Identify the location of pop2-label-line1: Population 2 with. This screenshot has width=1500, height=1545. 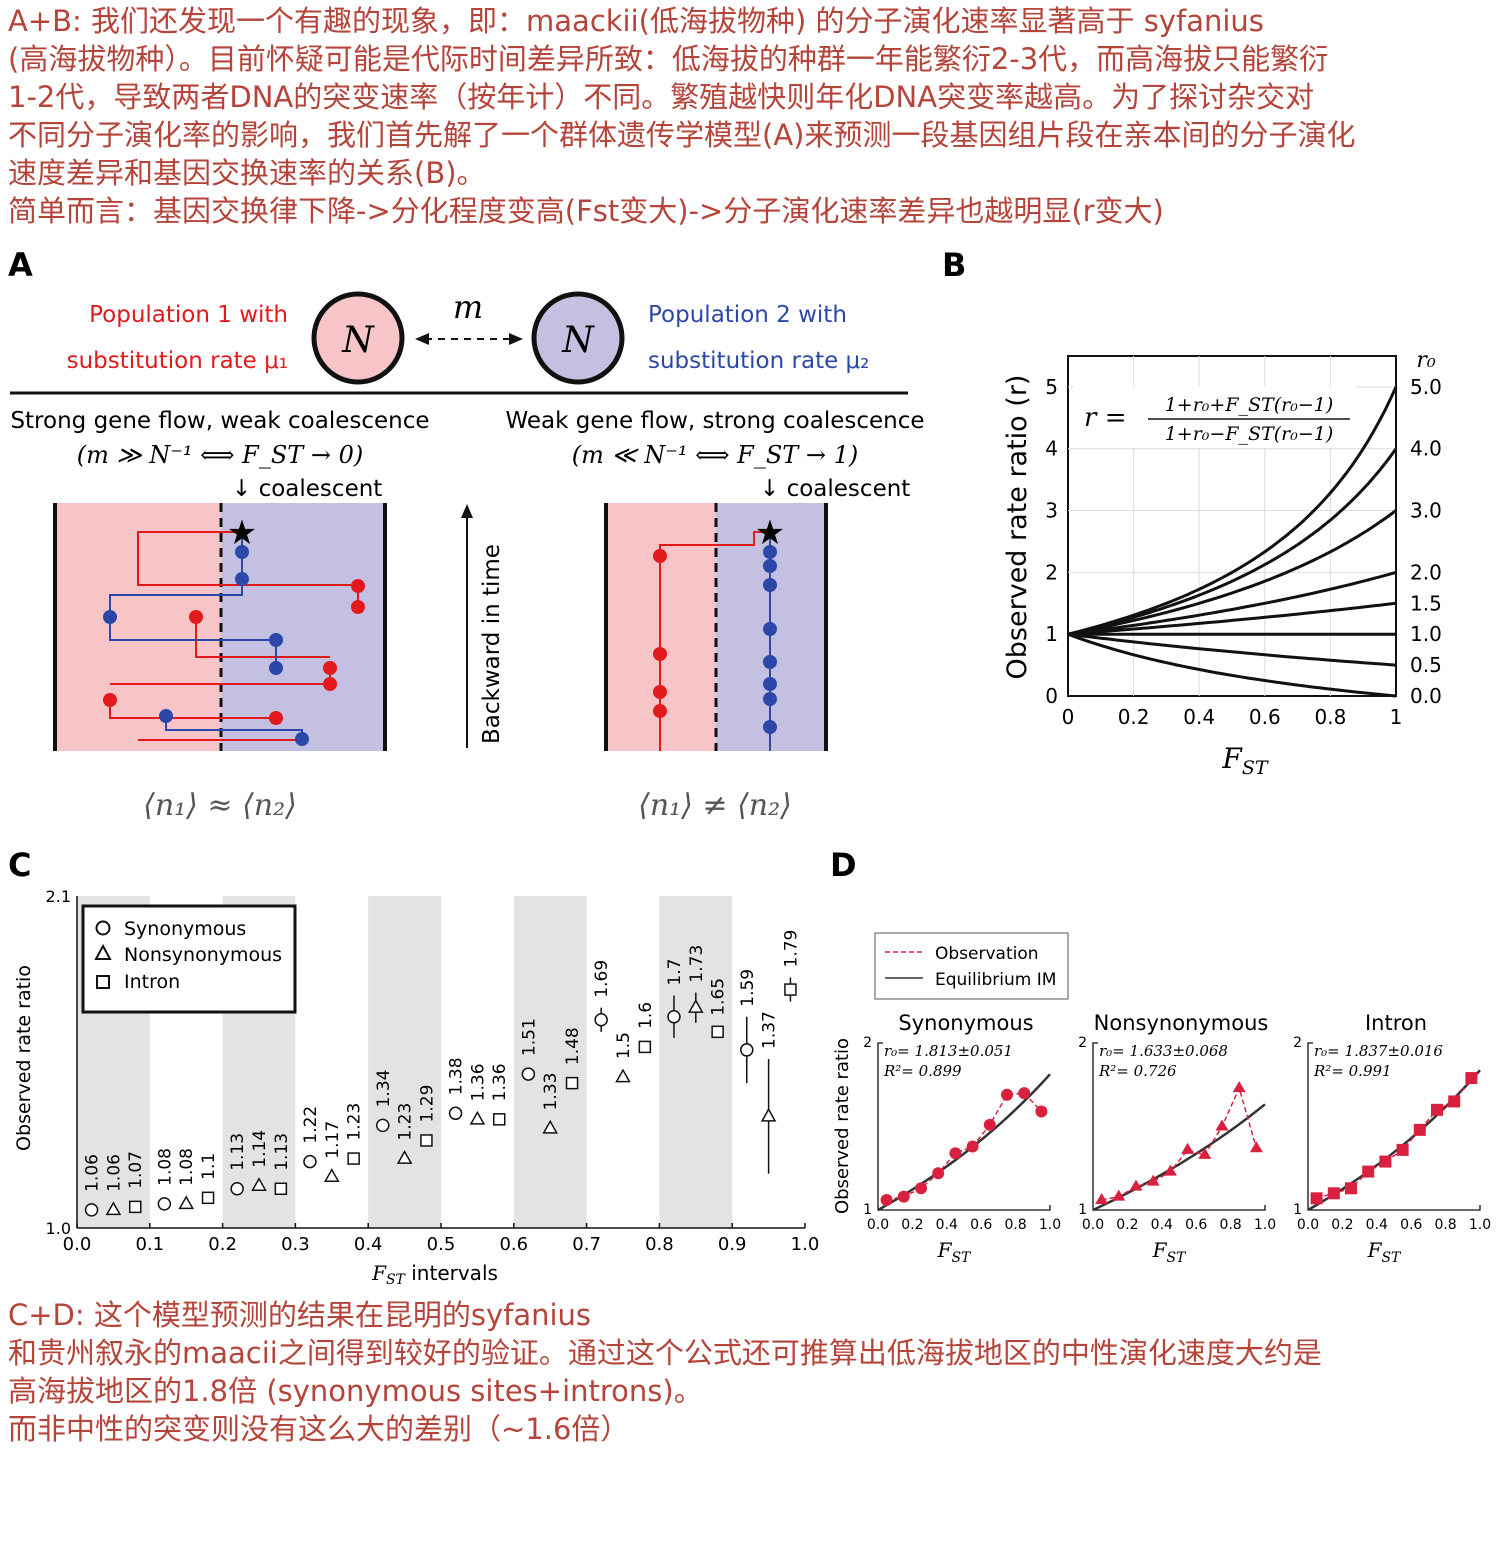
(747, 315).